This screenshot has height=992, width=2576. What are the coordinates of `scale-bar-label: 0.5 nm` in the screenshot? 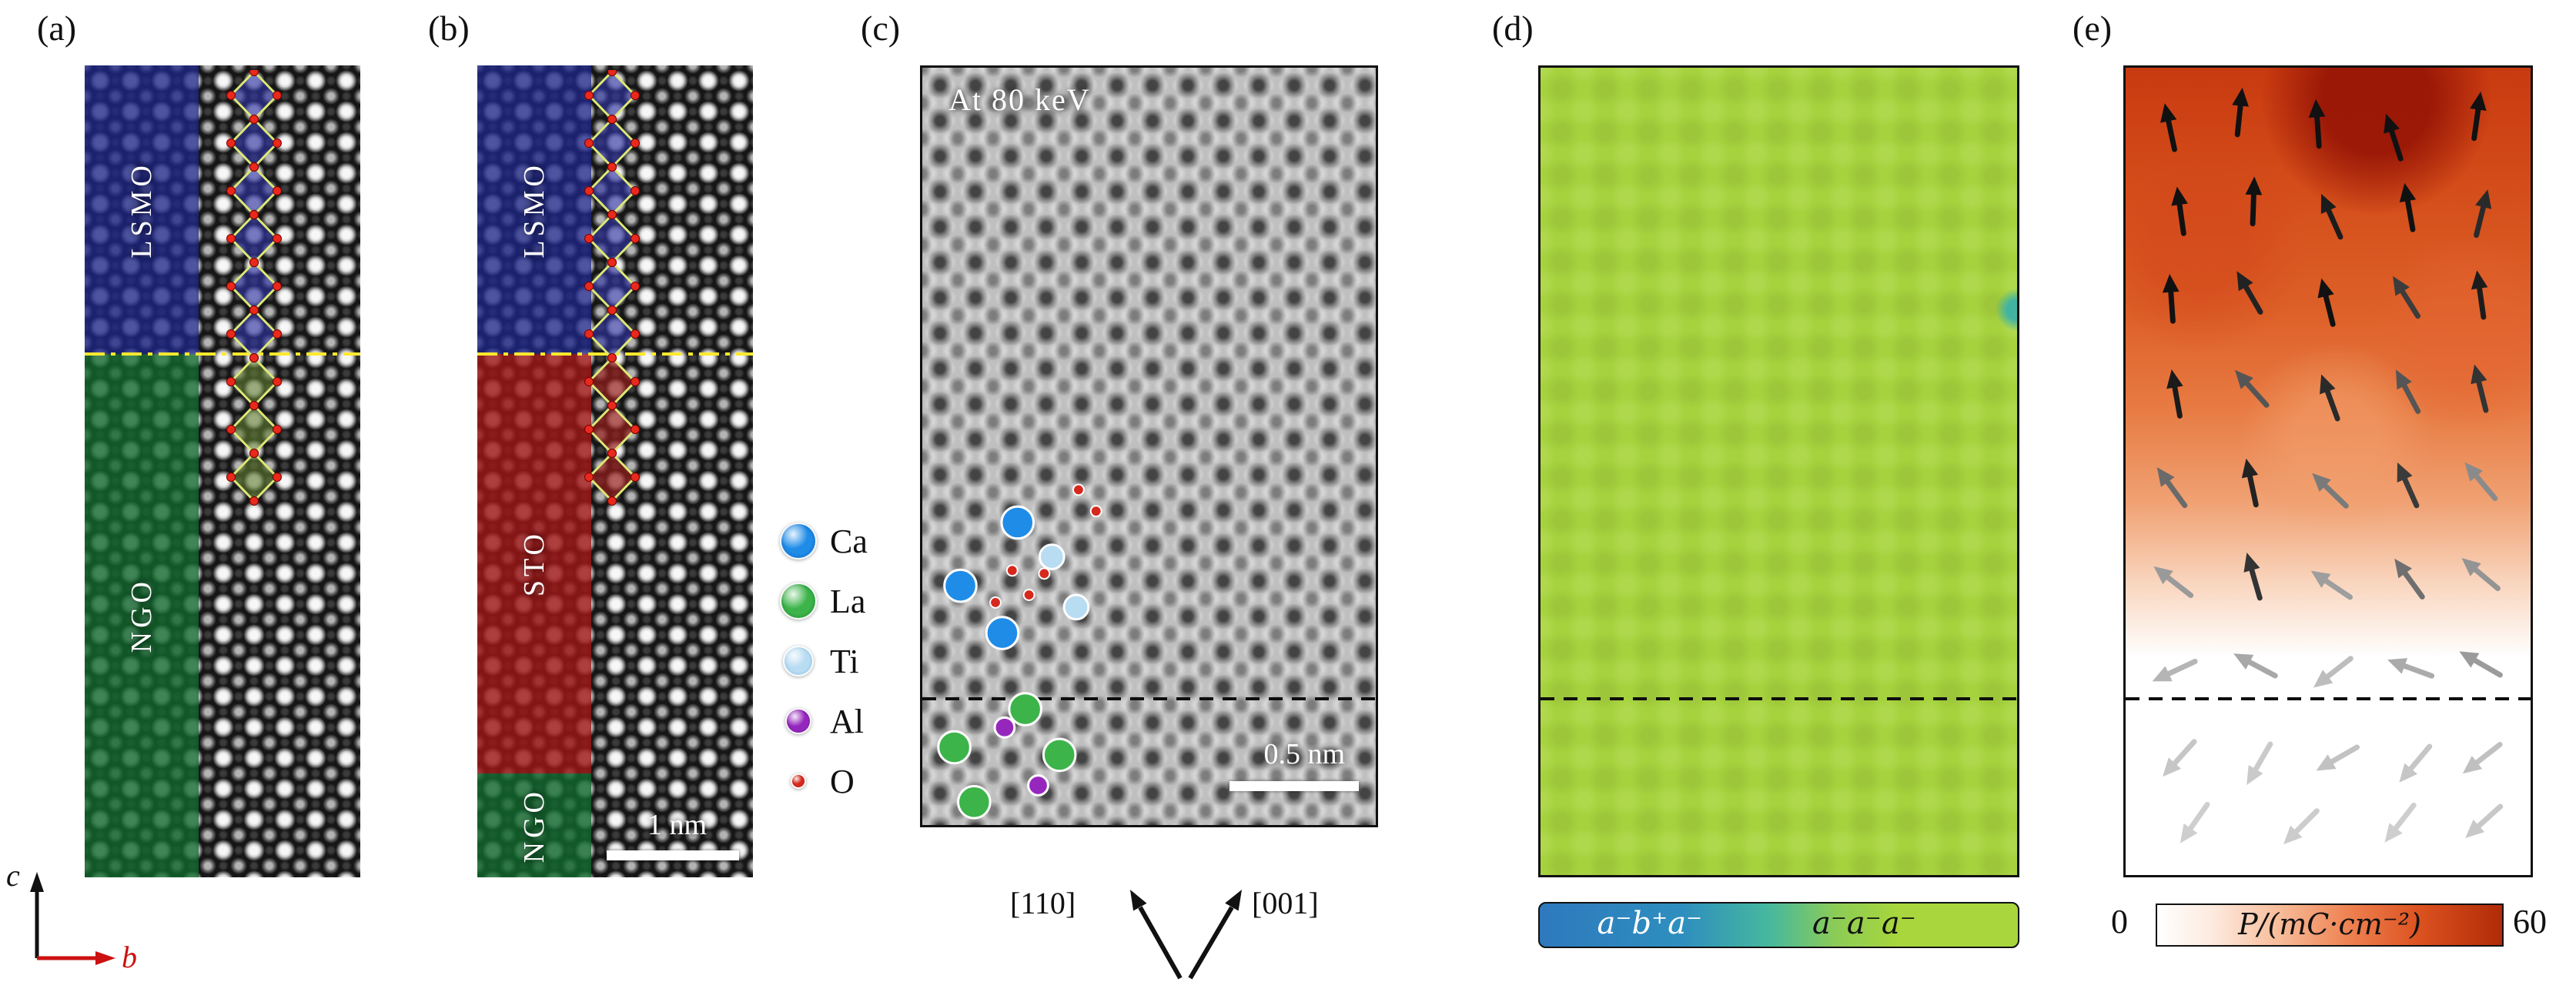 It's located at (1304, 754).